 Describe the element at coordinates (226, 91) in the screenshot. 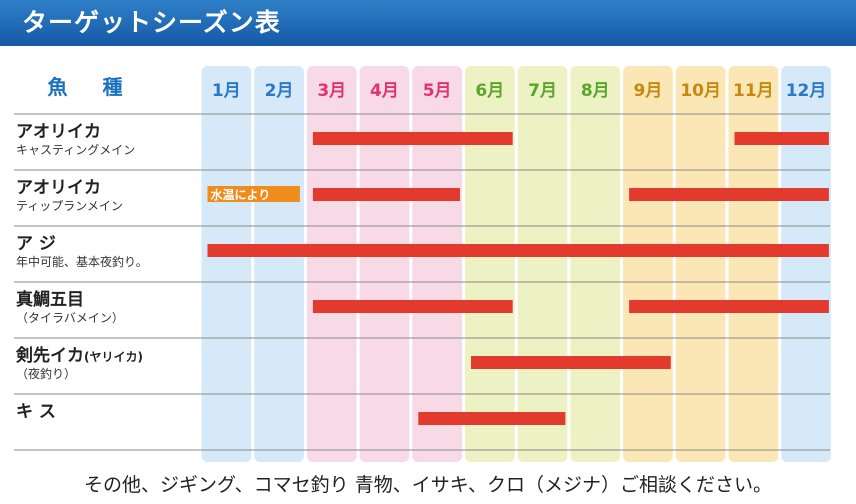

I see `month-label-1: 1月` at that location.